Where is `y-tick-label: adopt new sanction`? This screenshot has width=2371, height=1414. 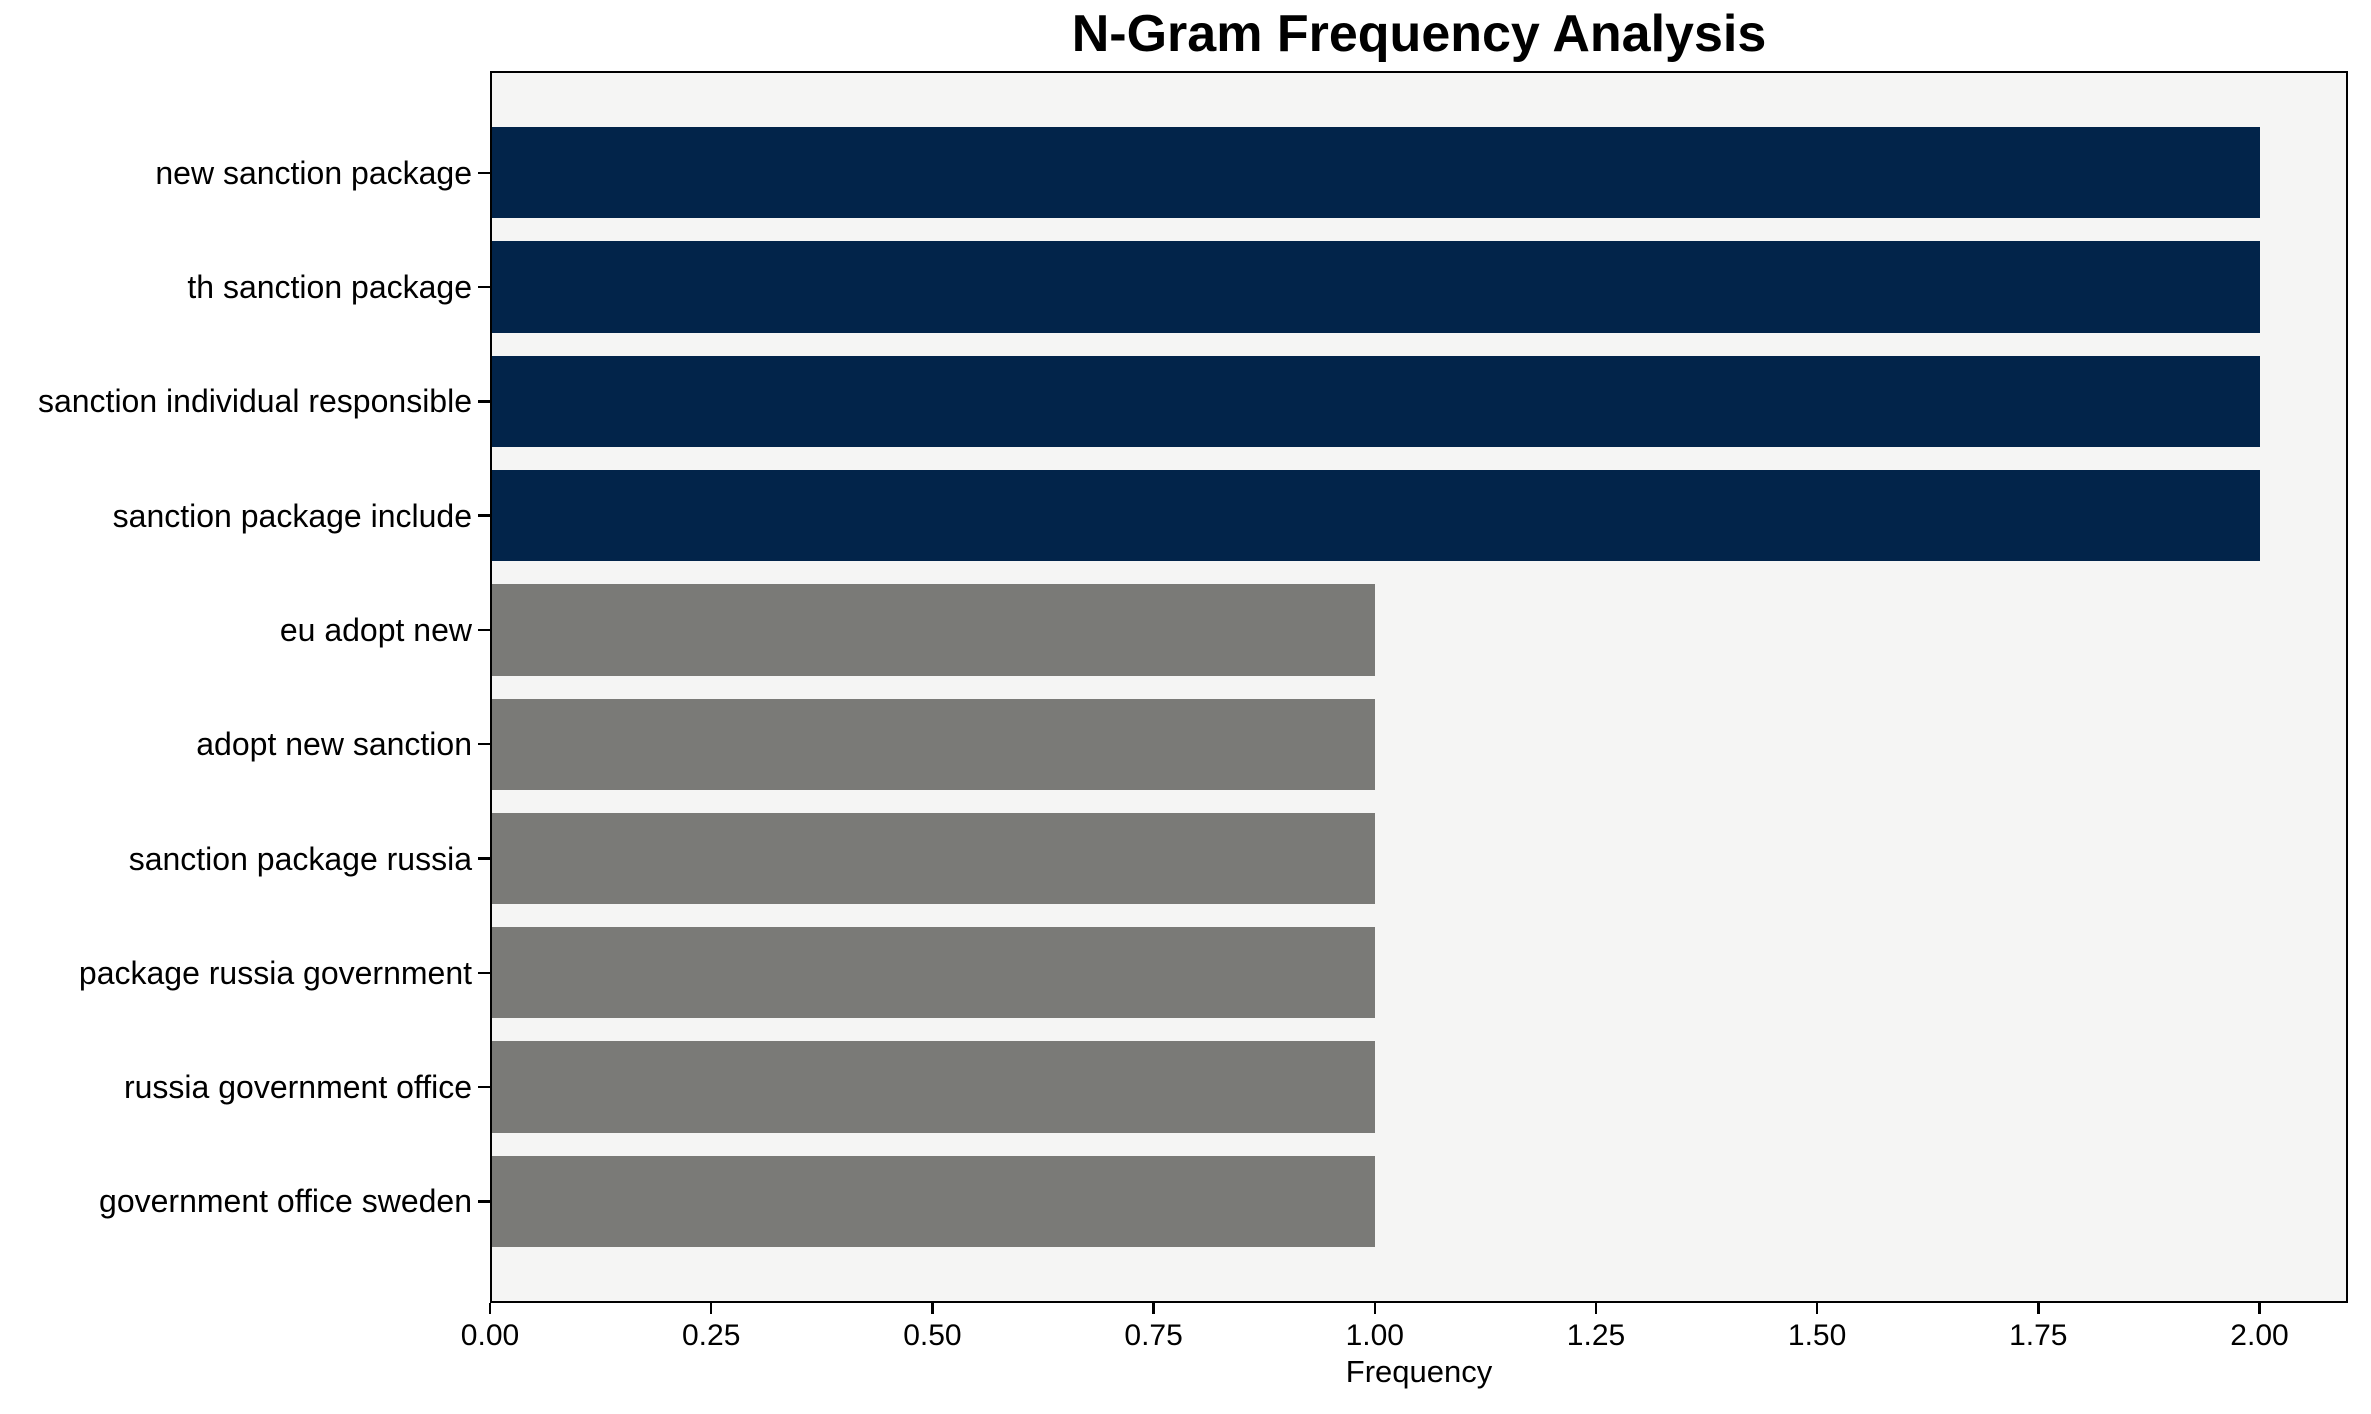 y-tick-label: adopt new sanction is located at coordinates (334, 744).